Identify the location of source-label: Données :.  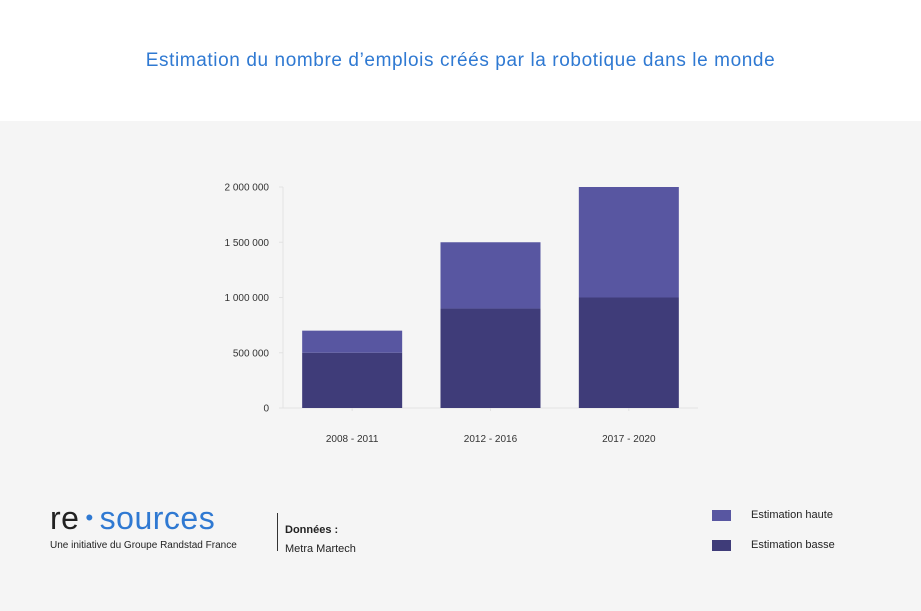
(312, 530).